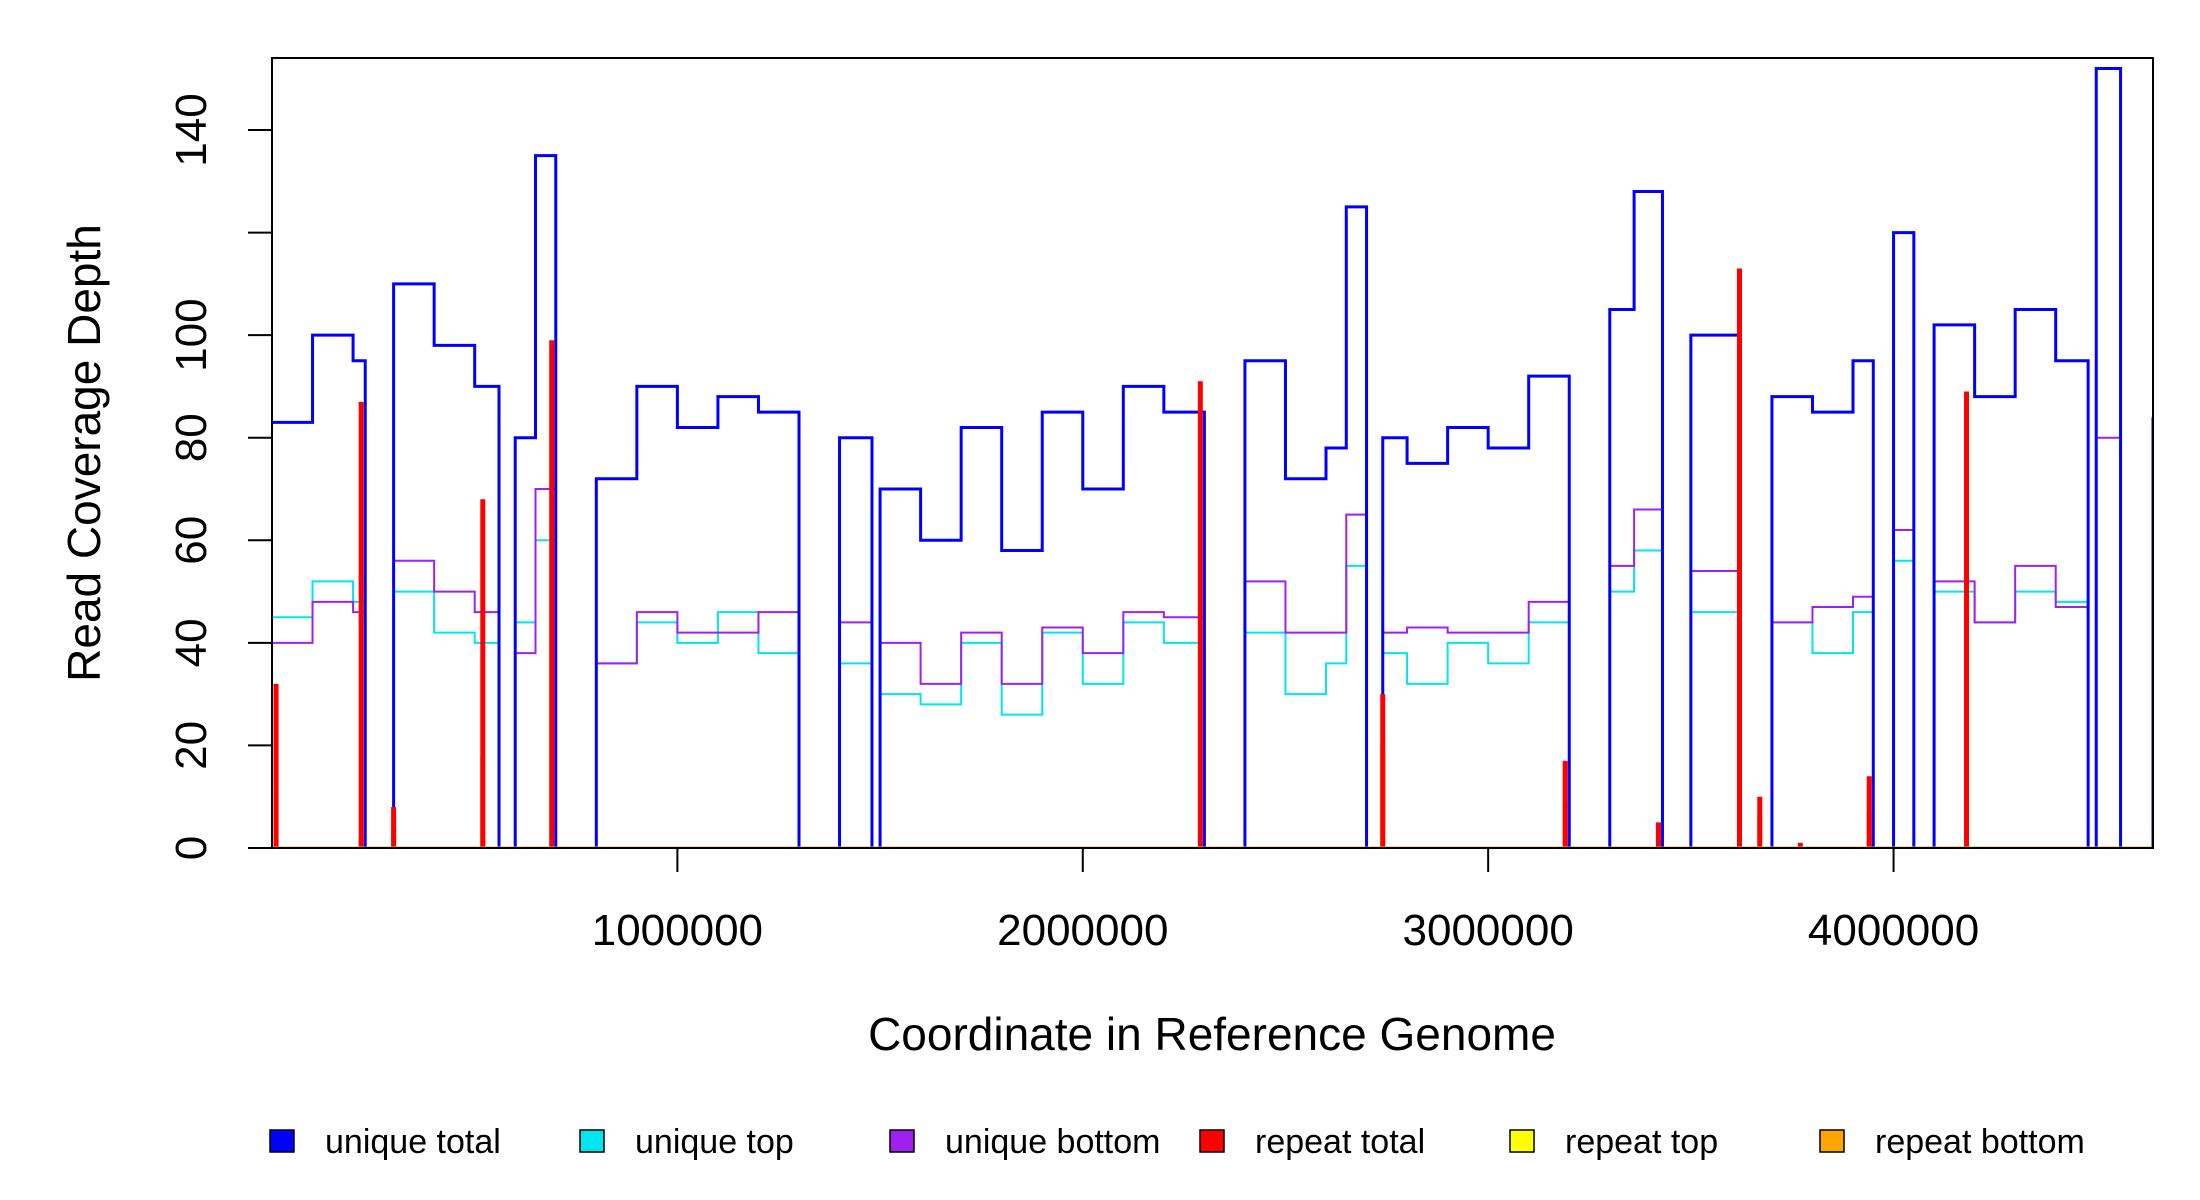 The width and height of the screenshot is (2200, 1200). What do you see at coordinates (413, 1142) in the screenshot?
I see `legend-label: unique total` at bounding box center [413, 1142].